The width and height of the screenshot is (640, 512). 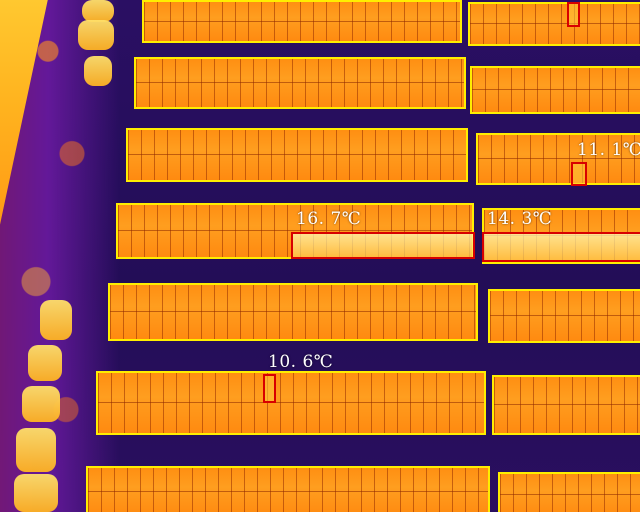 What do you see at coordinates (301, 362) in the screenshot?
I see `temperature-label: 10. 6℃` at bounding box center [301, 362].